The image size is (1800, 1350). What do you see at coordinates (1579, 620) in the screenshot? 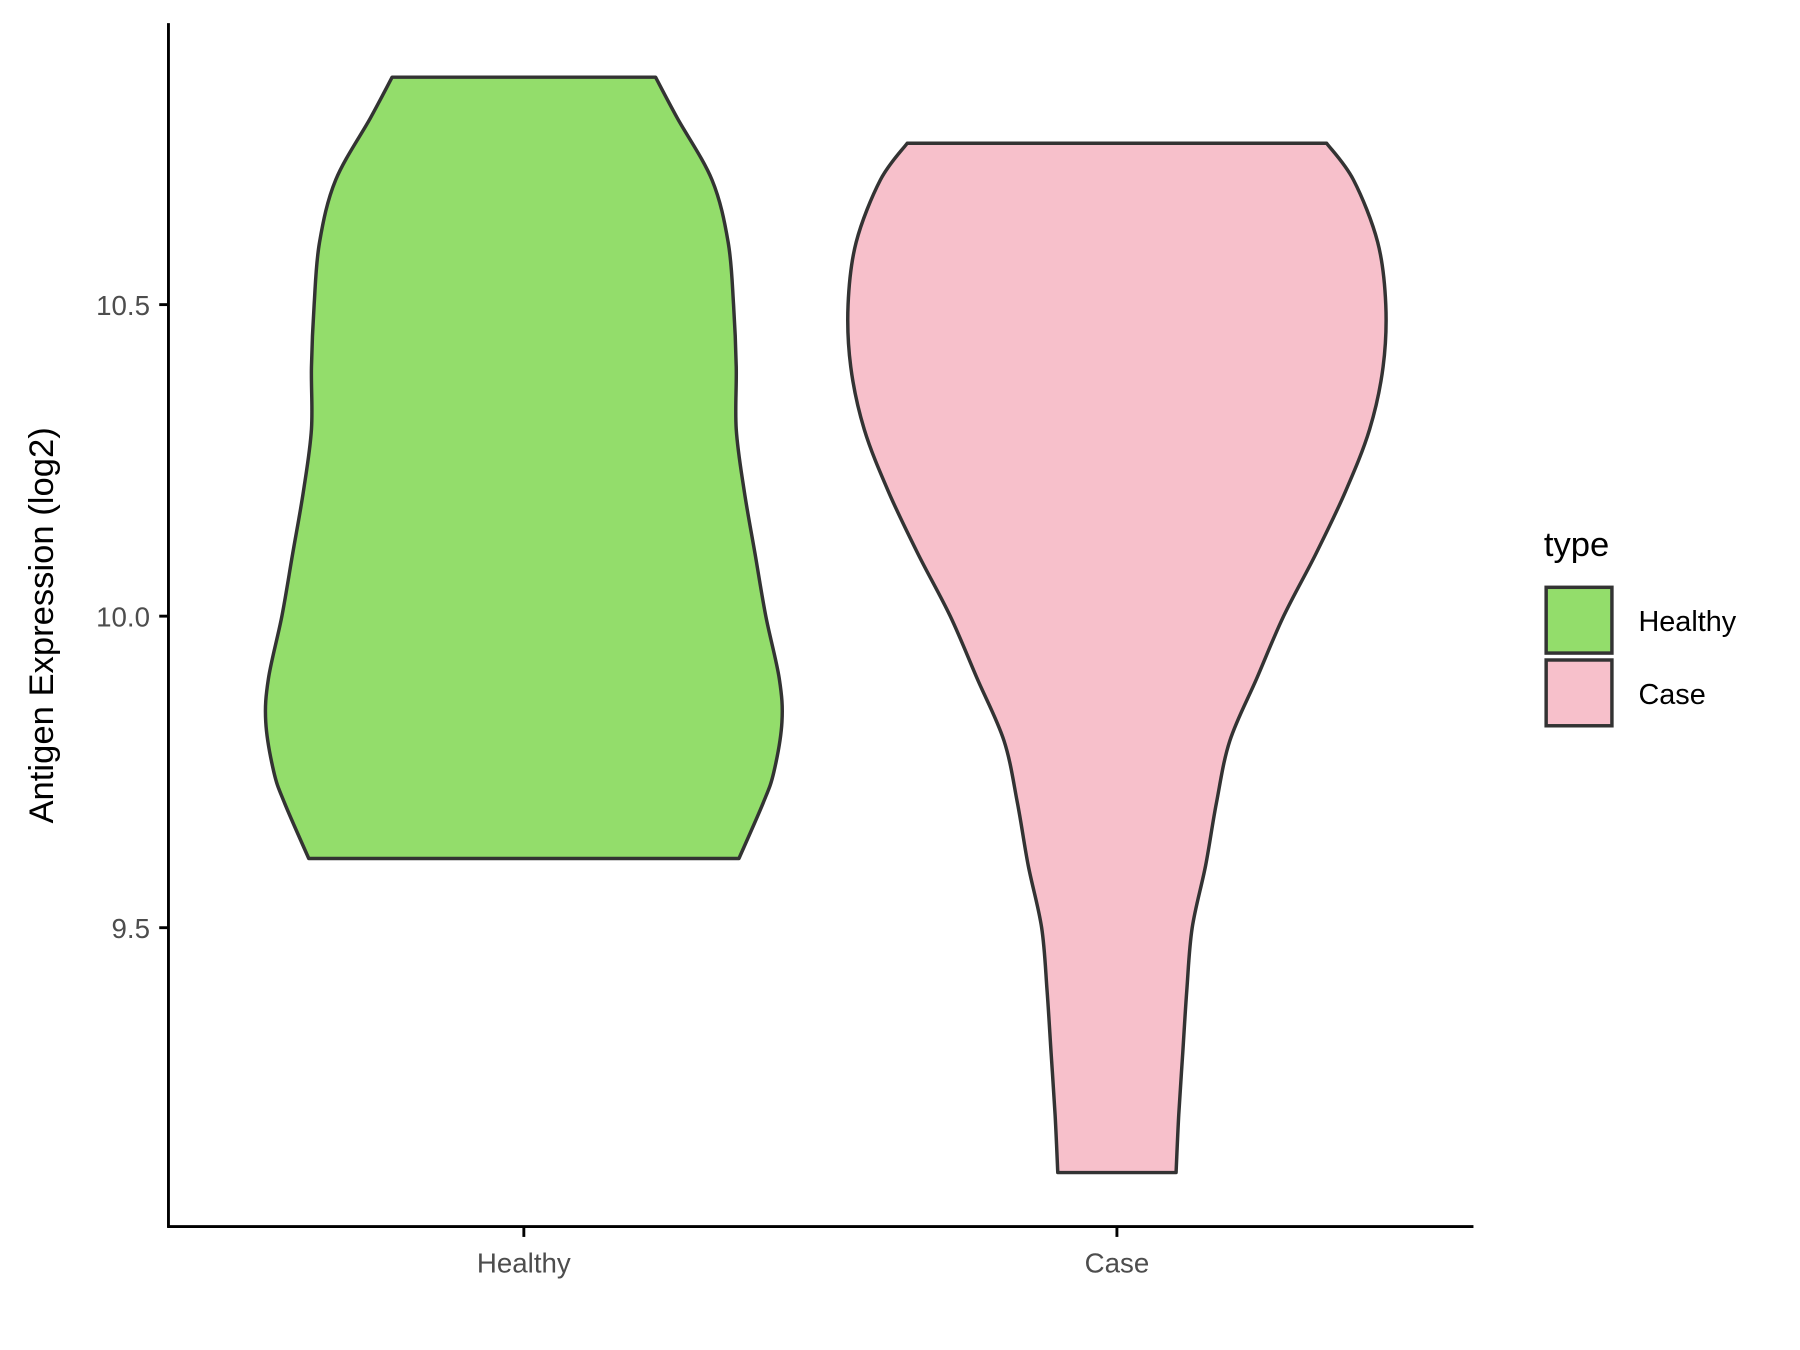
I see `legend-key-healthy` at bounding box center [1579, 620].